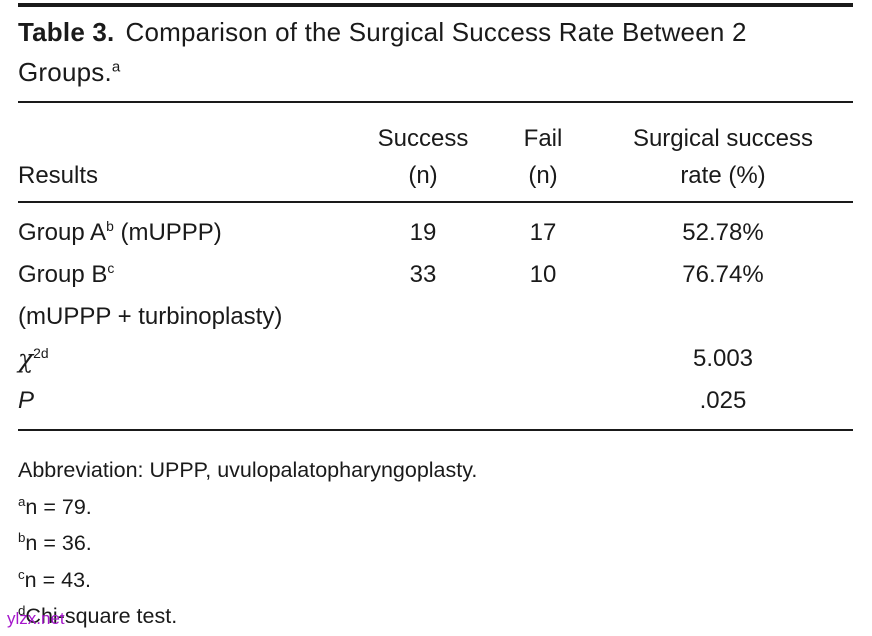 The width and height of the screenshot is (872, 636). I want to click on header-bottom-rule, so click(435, 202).